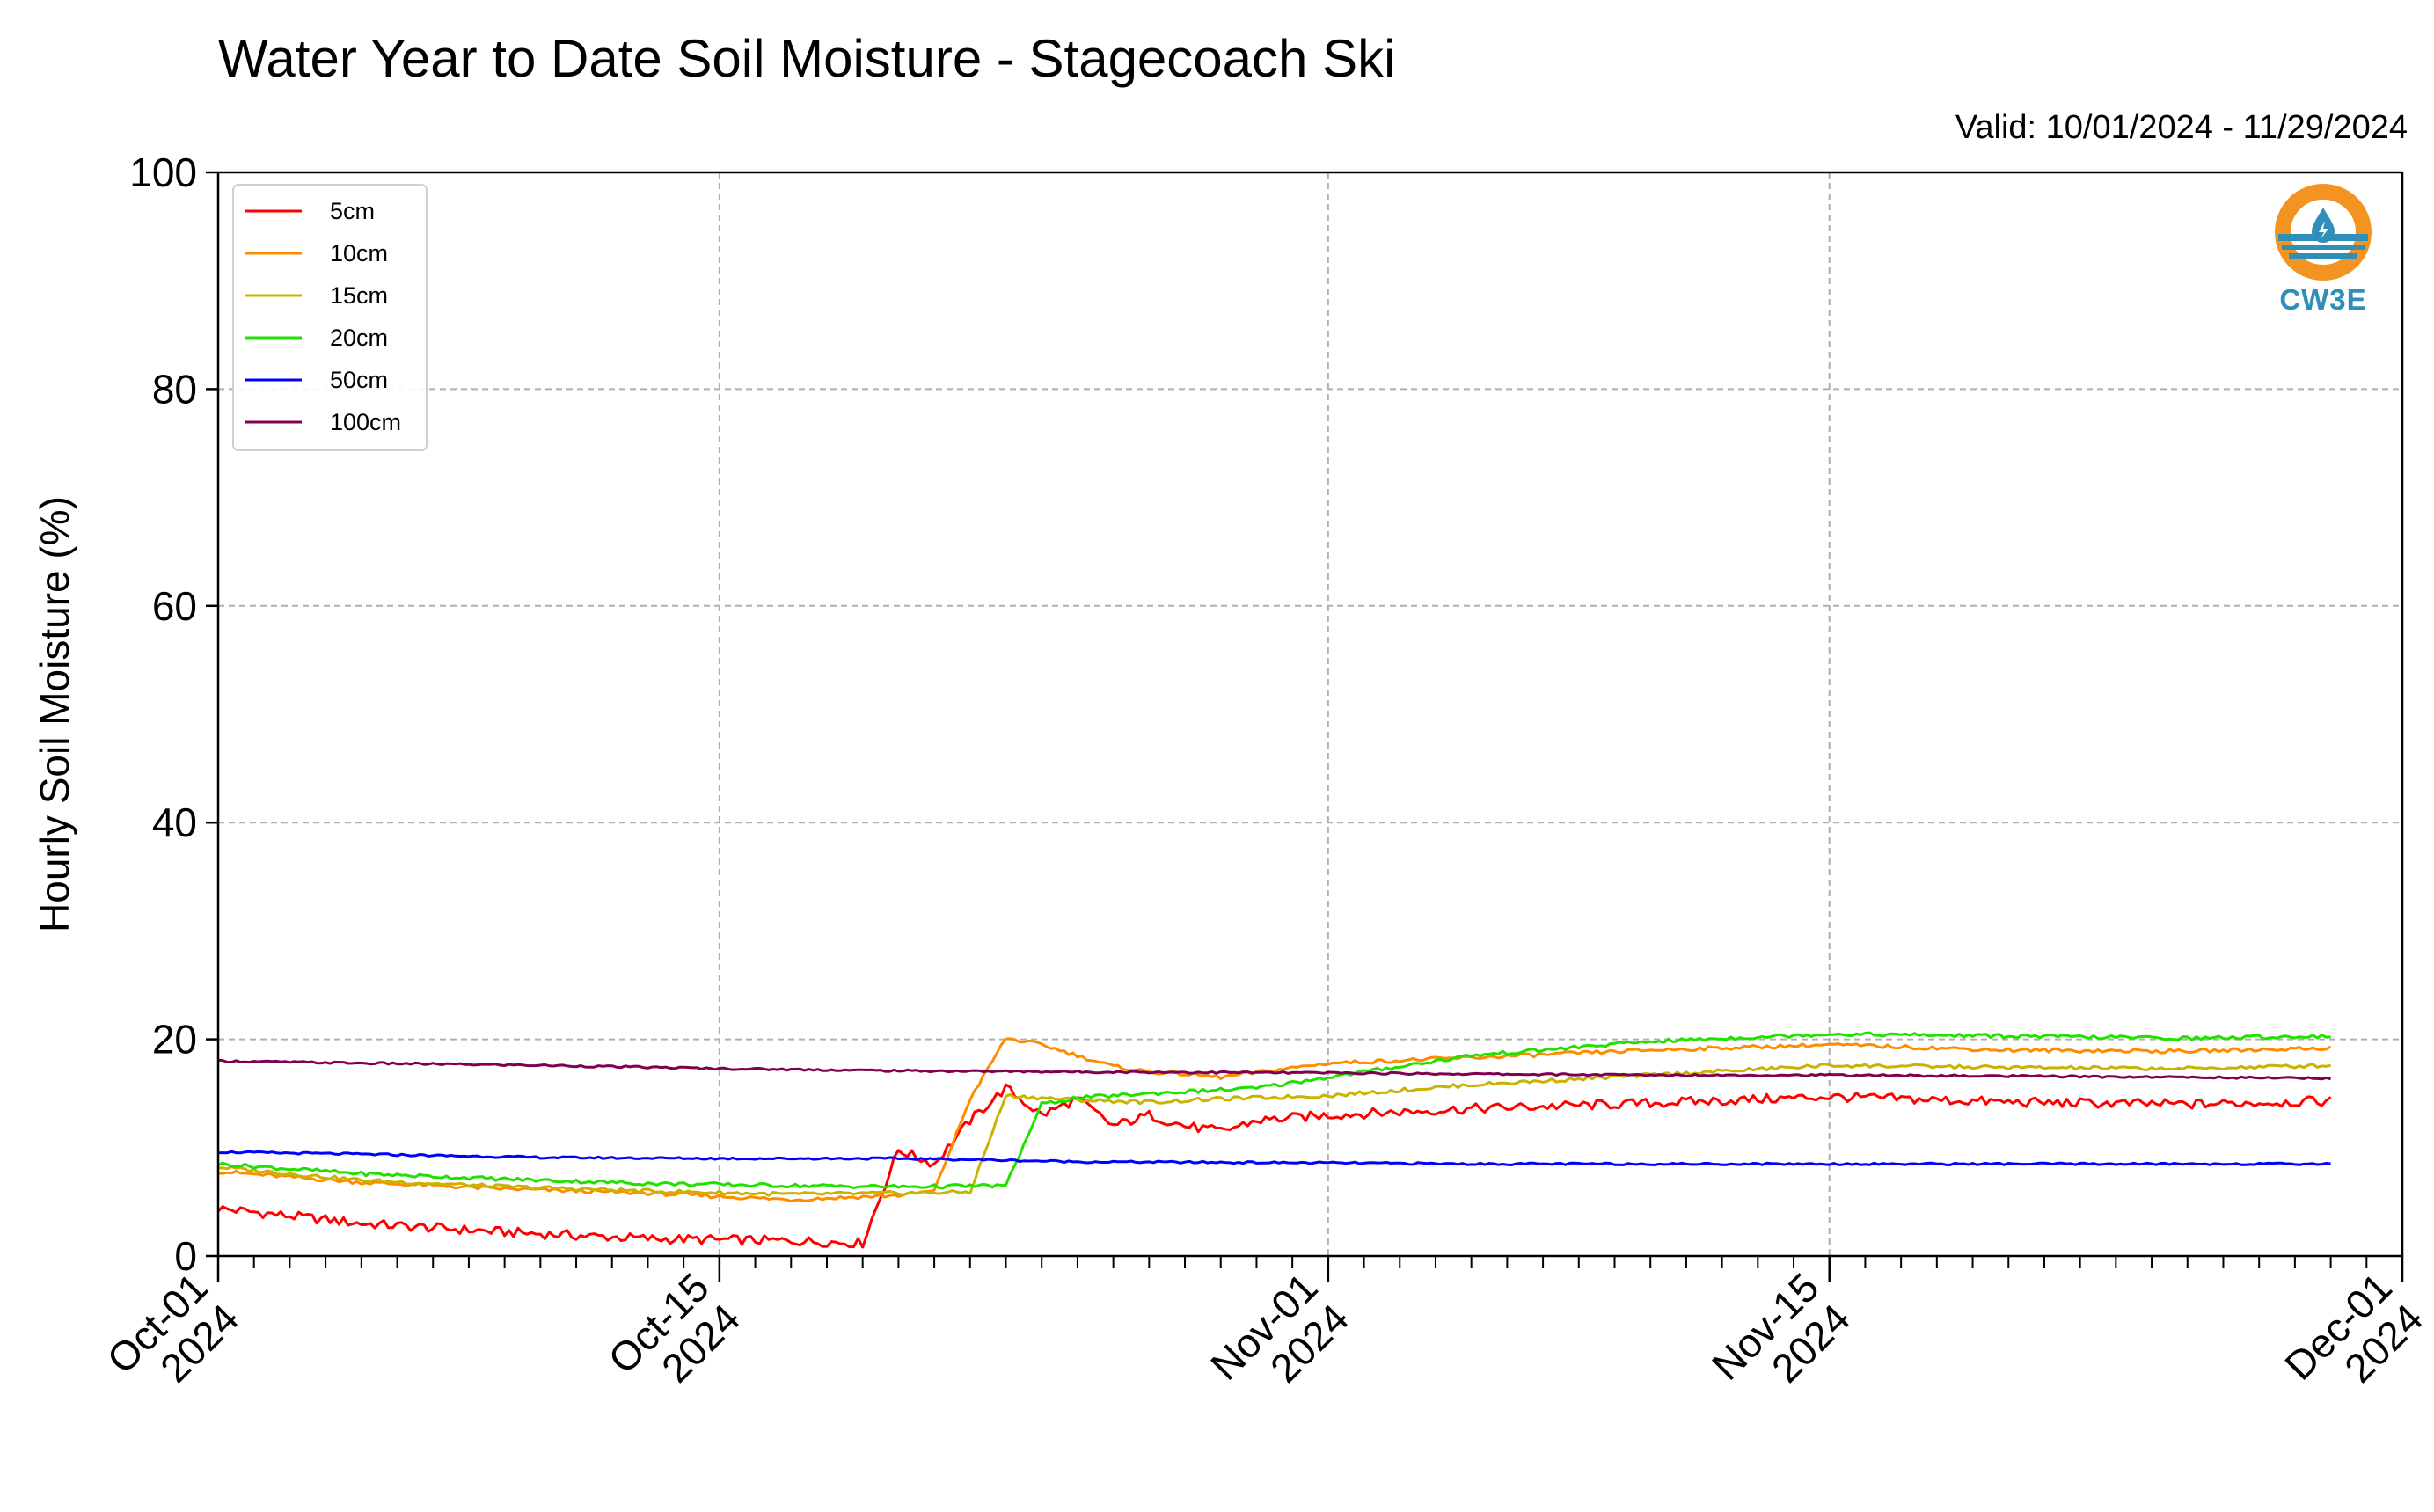  What do you see at coordinates (359, 295) in the screenshot?
I see `legend-label: 15cm` at bounding box center [359, 295].